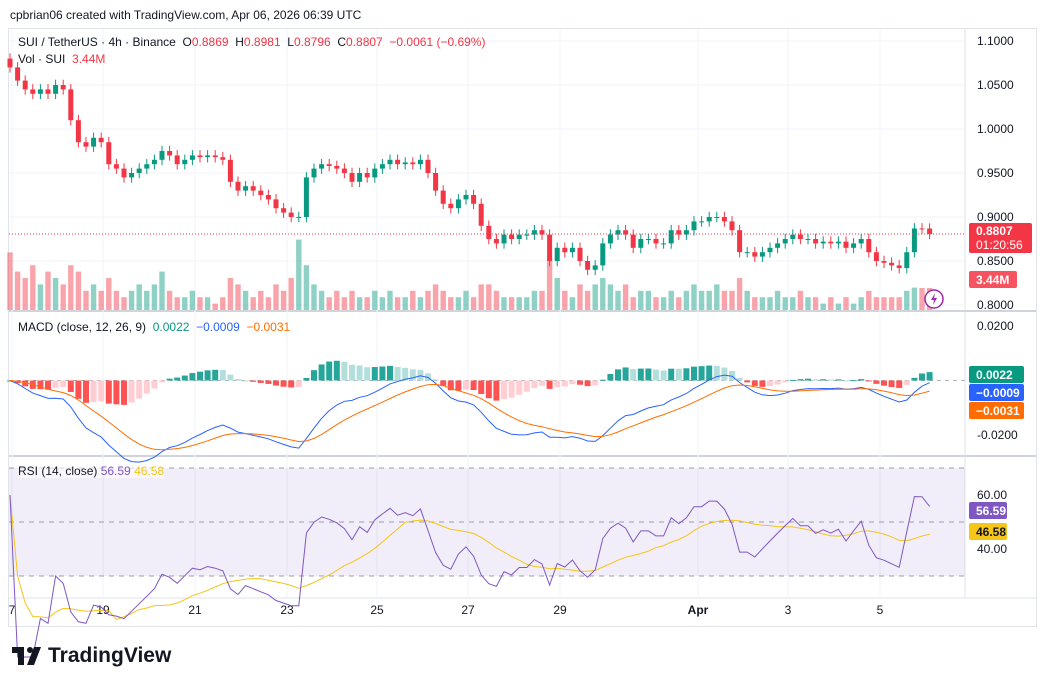 The image size is (1044, 685). Describe the element at coordinates (988, 510) in the screenshot. I see `rsi-badge` at that location.